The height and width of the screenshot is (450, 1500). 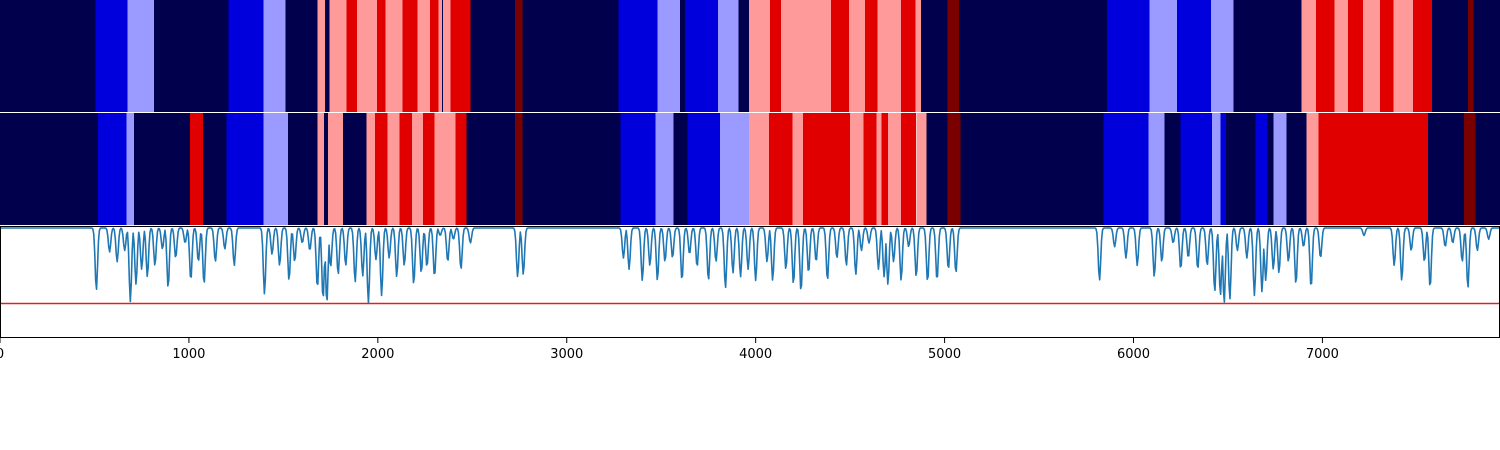 What do you see at coordinates (188, 354) in the screenshot?
I see `x-tick-label: 1000` at bounding box center [188, 354].